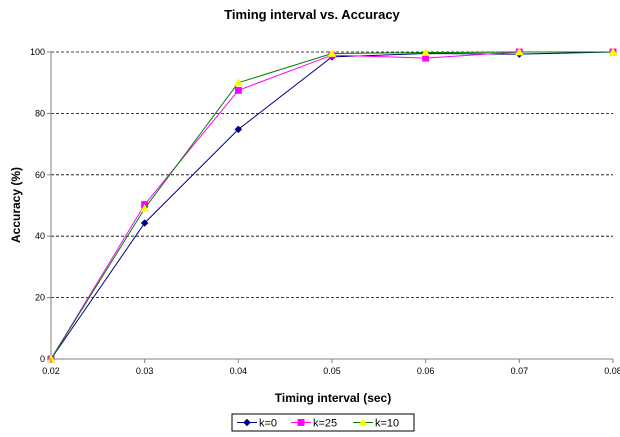 The width and height of the screenshot is (620, 437). What do you see at coordinates (612, 371) in the screenshot?
I see `x-tick-label: 0.08` at bounding box center [612, 371].